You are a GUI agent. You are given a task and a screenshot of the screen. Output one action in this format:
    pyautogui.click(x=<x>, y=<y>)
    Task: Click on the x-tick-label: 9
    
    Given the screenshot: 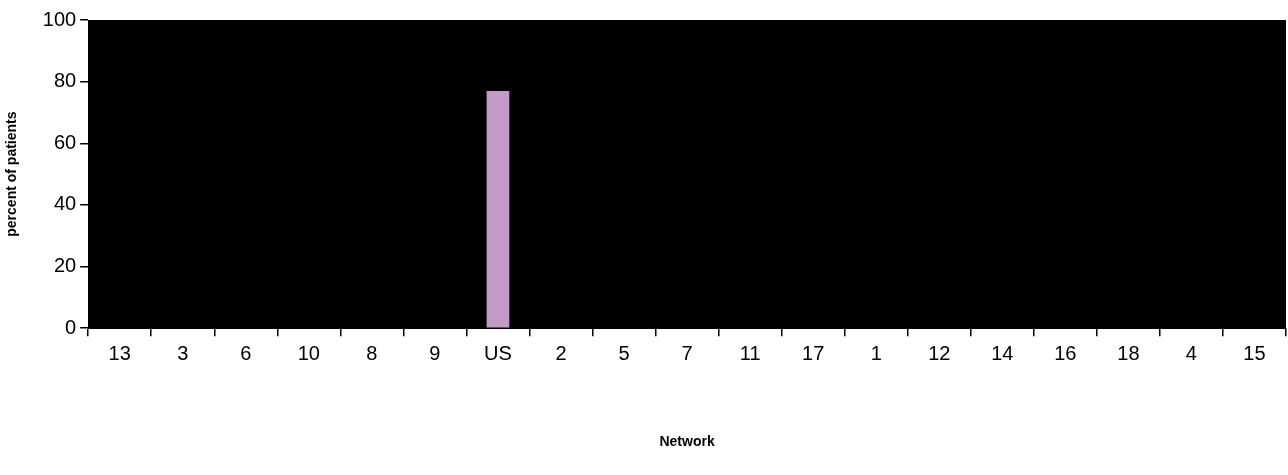 What is the action you would take?
    pyautogui.click(x=435, y=352)
    